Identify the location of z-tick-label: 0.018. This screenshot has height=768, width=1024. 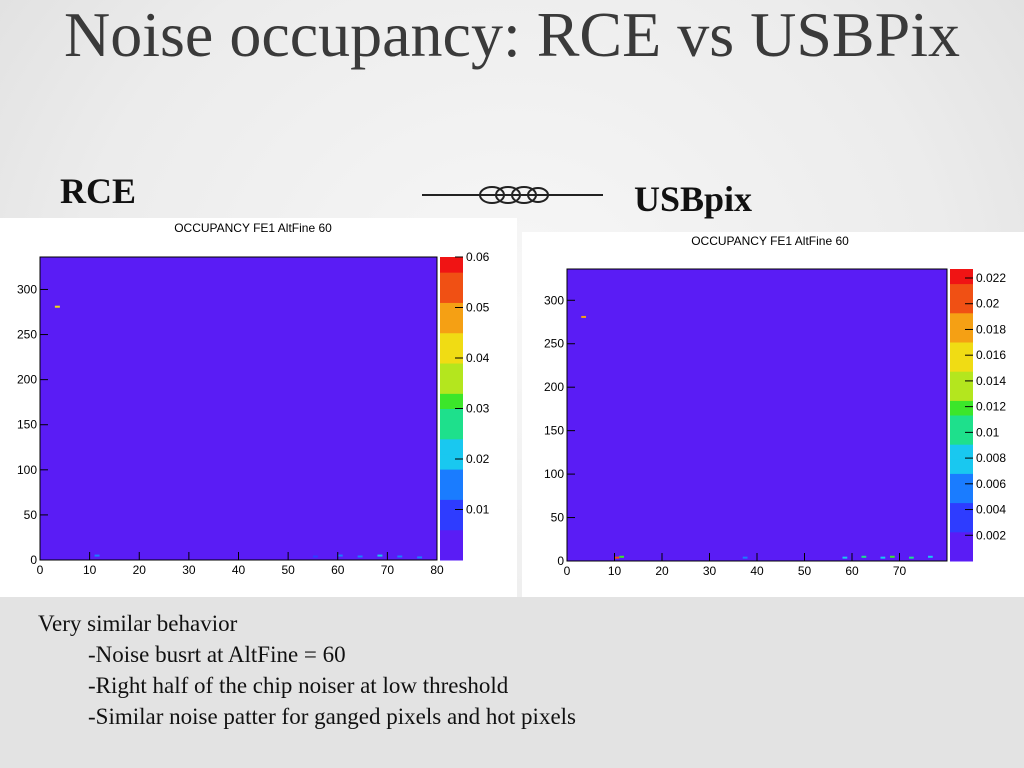
(991, 329).